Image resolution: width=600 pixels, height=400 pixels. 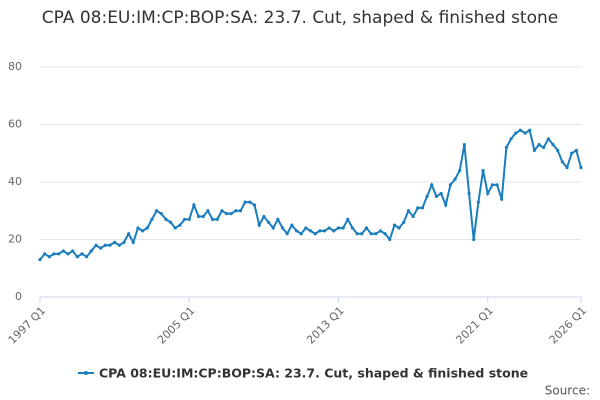 What do you see at coordinates (18, 296) in the screenshot?
I see `y-tick-label: 0` at bounding box center [18, 296].